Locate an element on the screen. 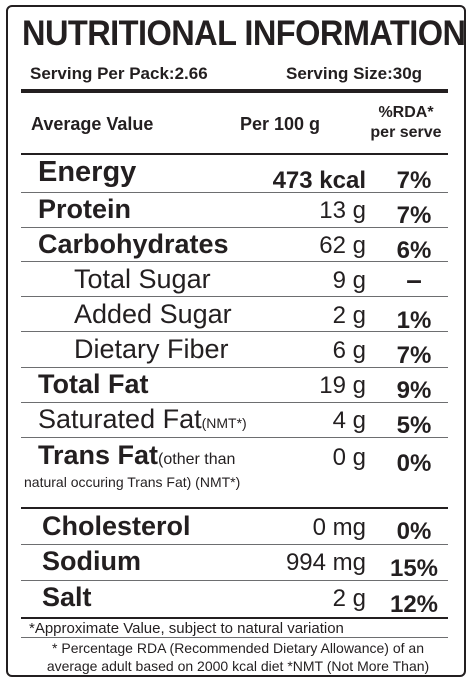 The width and height of the screenshot is (476, 684). serving-per-pack: Serving Per Pack:2.66 is located at coordinates (119, 73).